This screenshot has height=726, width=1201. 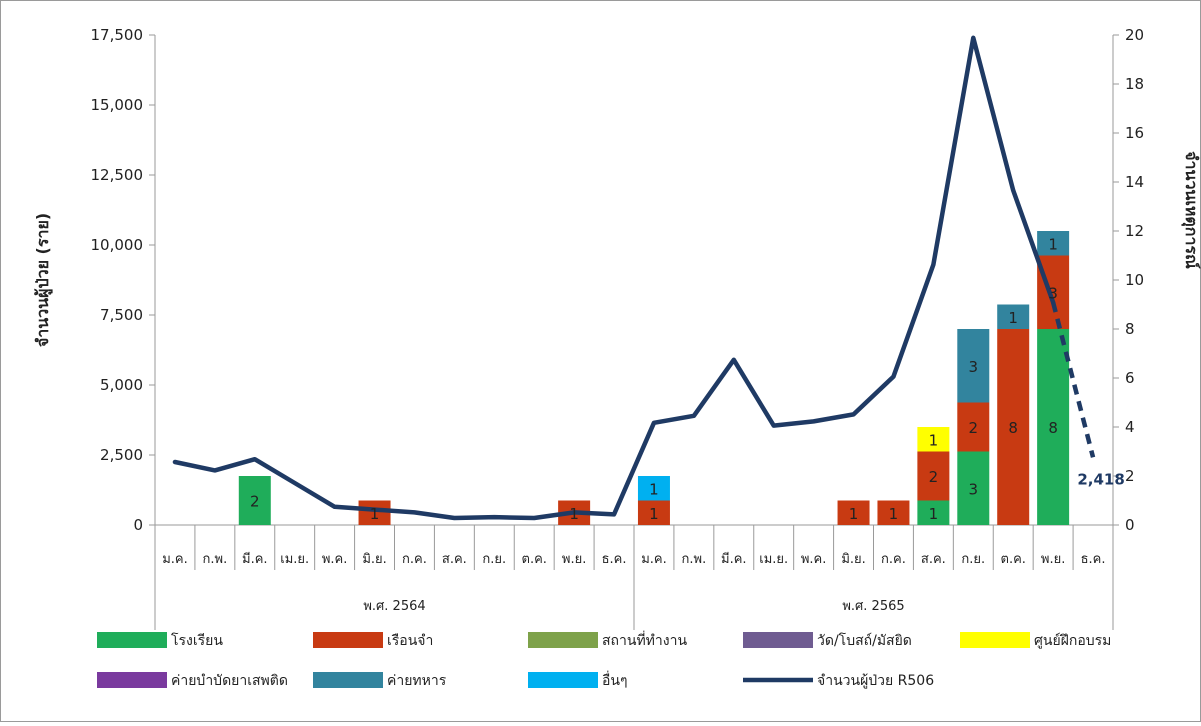 I want to click on legend-label: โรงเรียน, so click(x=197, y=640).